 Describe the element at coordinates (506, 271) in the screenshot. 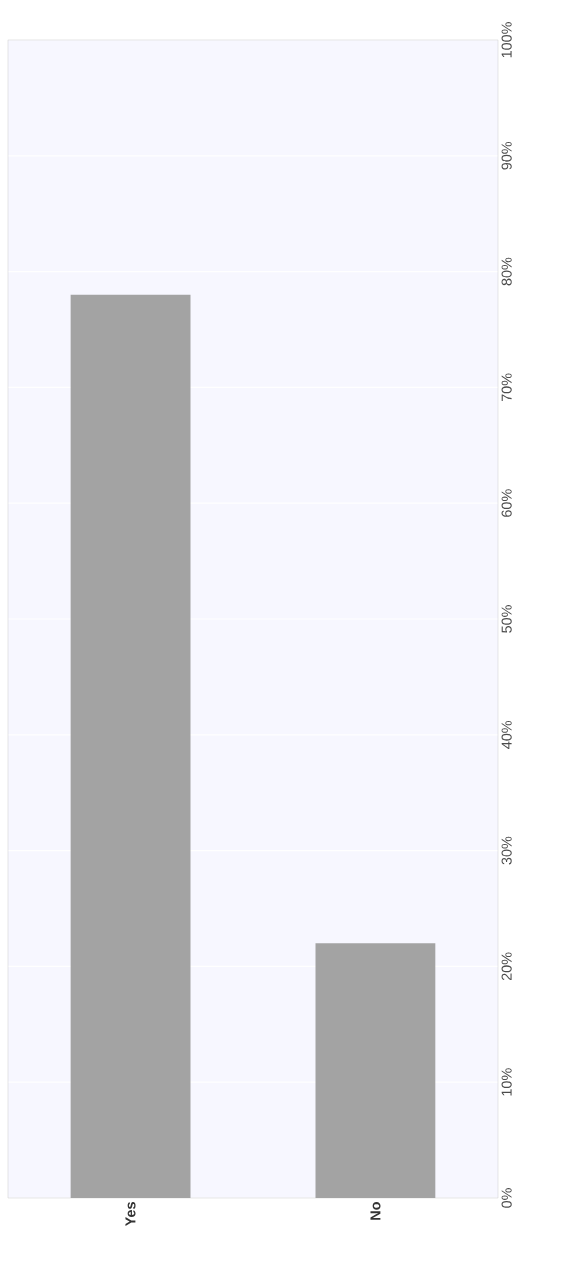

I see `y-tick-label: 80%` at that location.